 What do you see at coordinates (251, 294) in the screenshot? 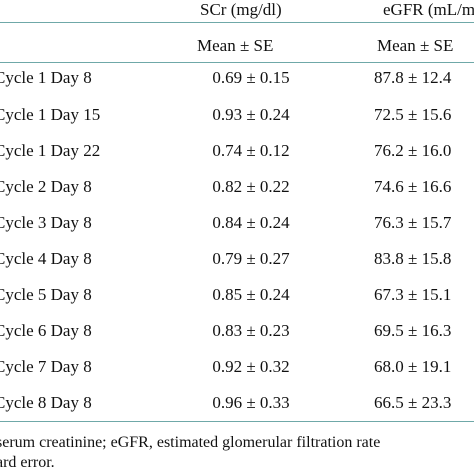
I see `scr-value: 0.85 ± 0.24` at bounding box center [251, 294].